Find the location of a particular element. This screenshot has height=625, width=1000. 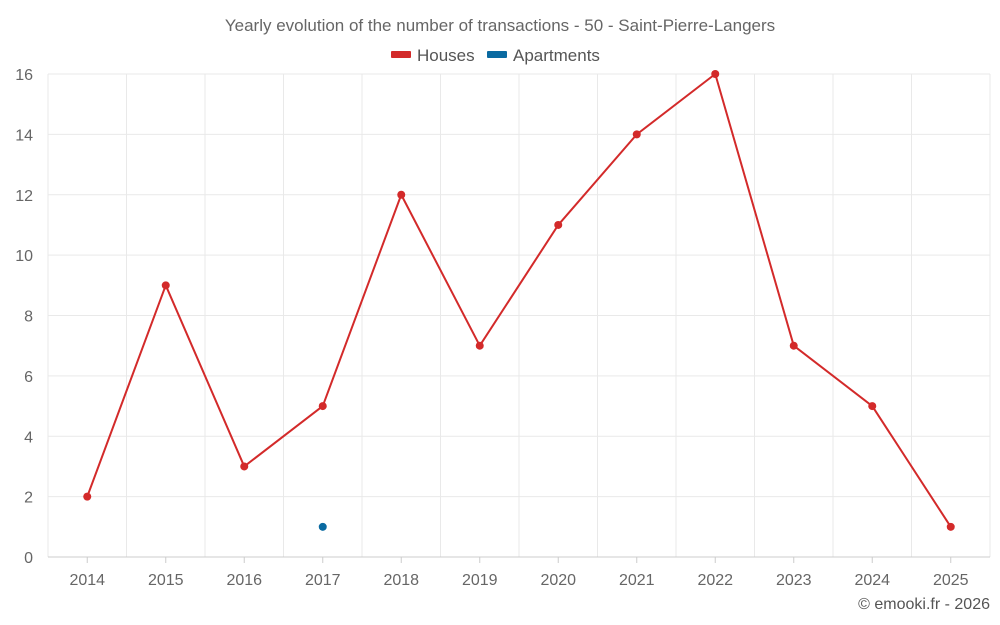

x-tick-label: 2015 is located at coordinates (166, 580).